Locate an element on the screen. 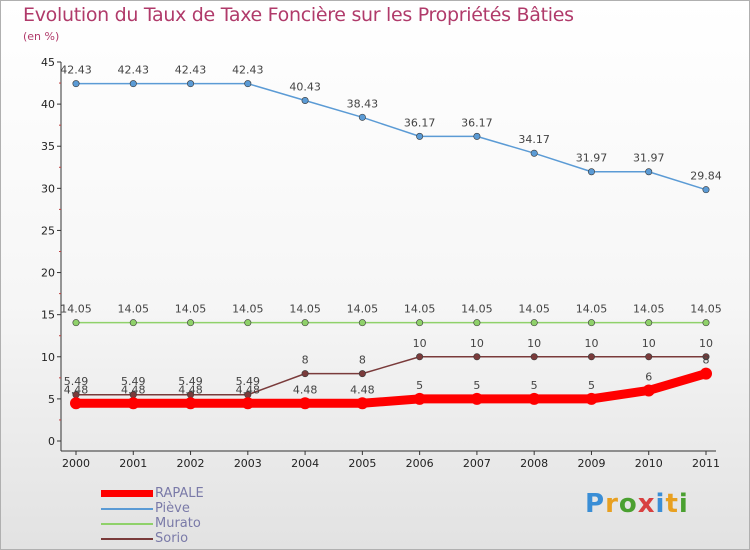 This screenshot has height=550, width=750. x-tick-label: 2008 is located at coordinates (534, 463).